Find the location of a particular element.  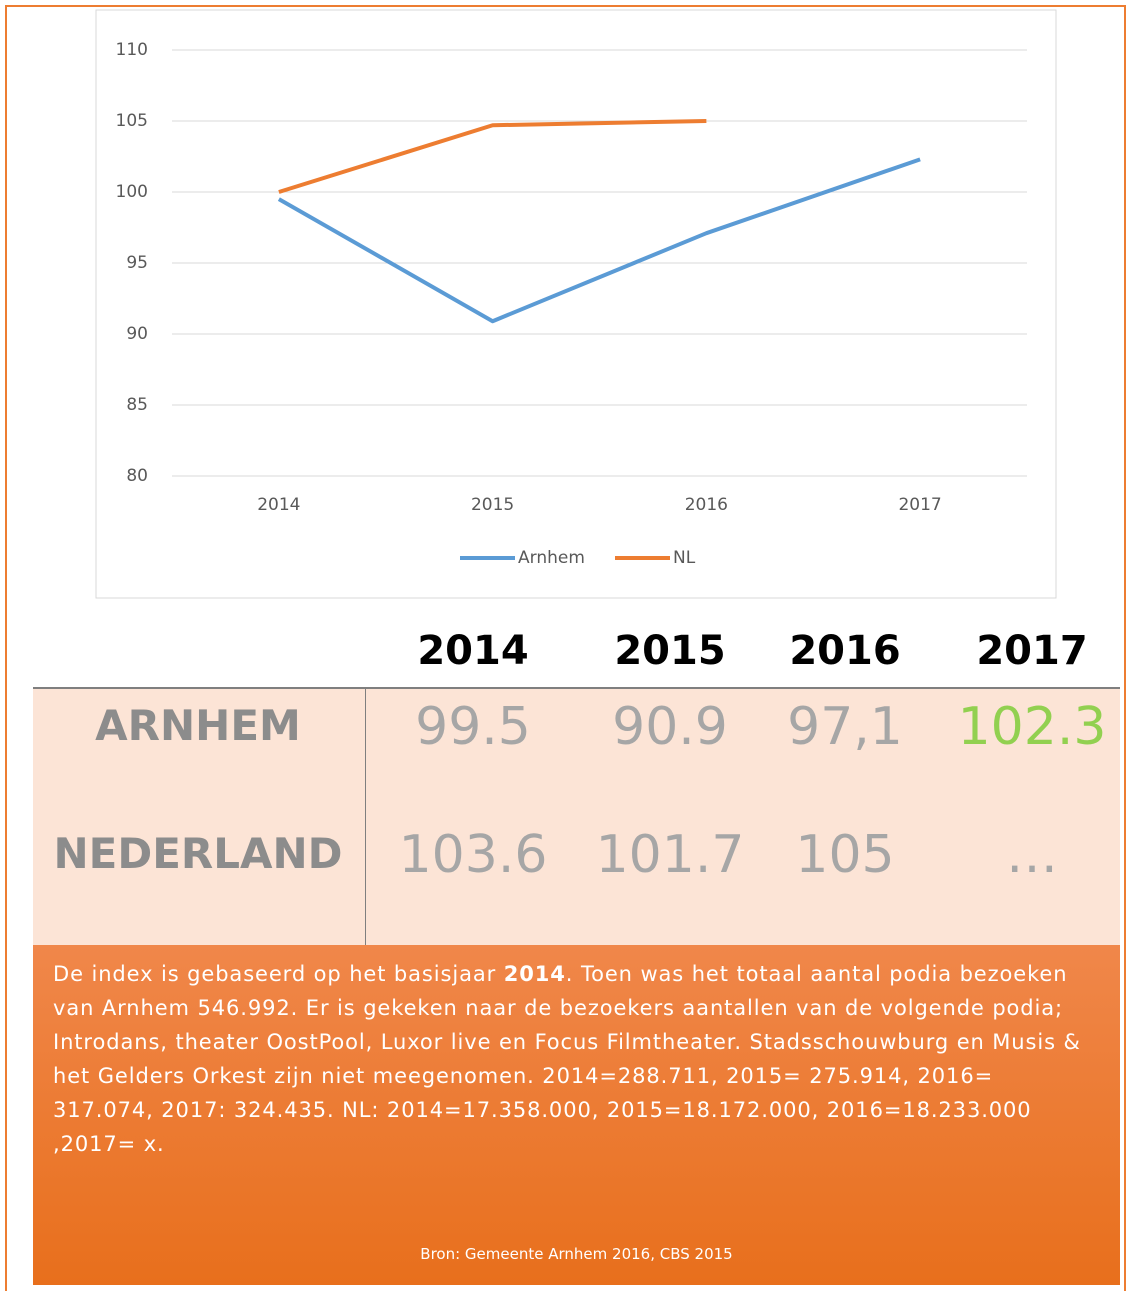

column-header: 2015 is located at coordinates (670, 651).